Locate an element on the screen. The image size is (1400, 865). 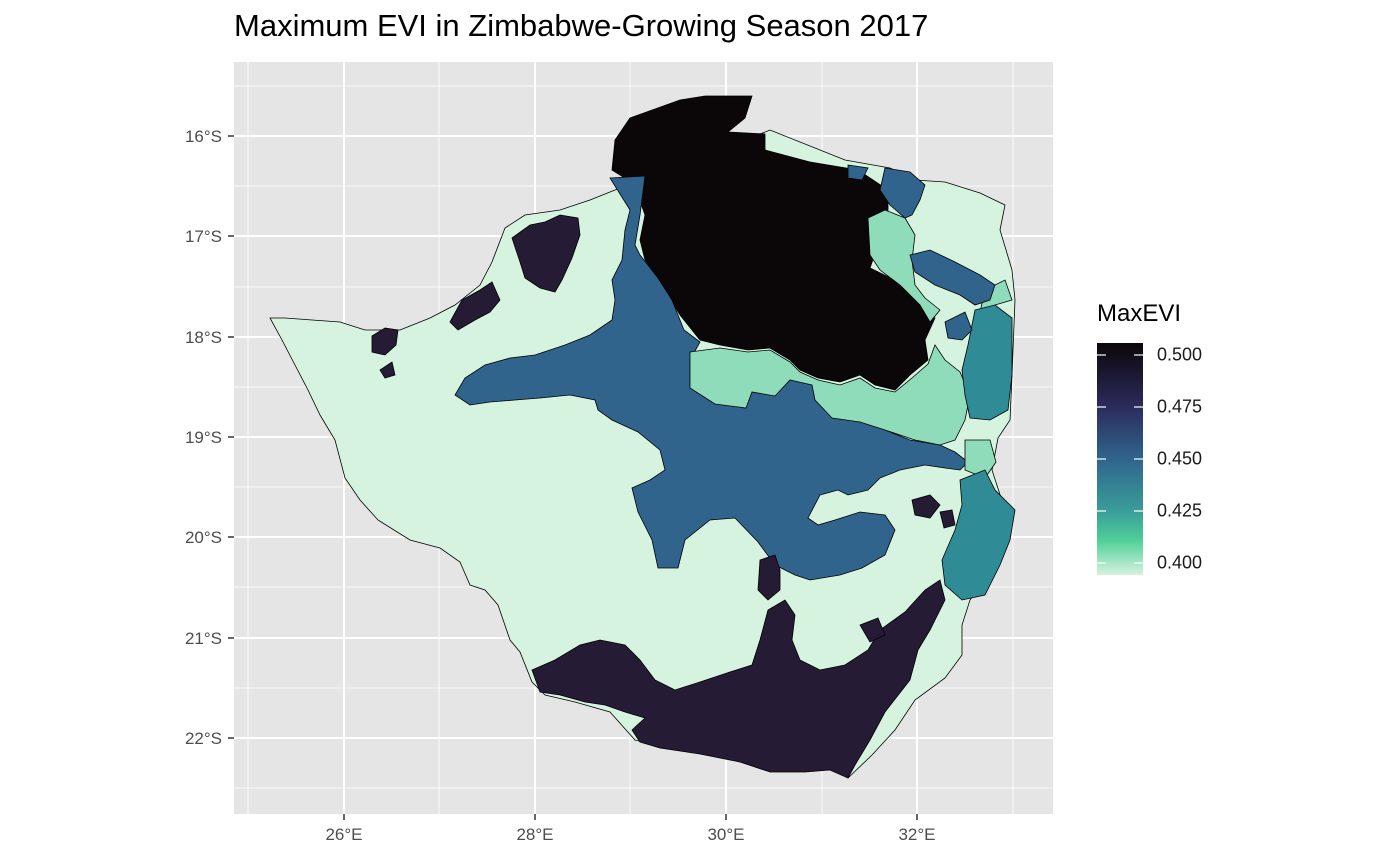
y-tick-label: 16°S is located at coordinates (203, 136).